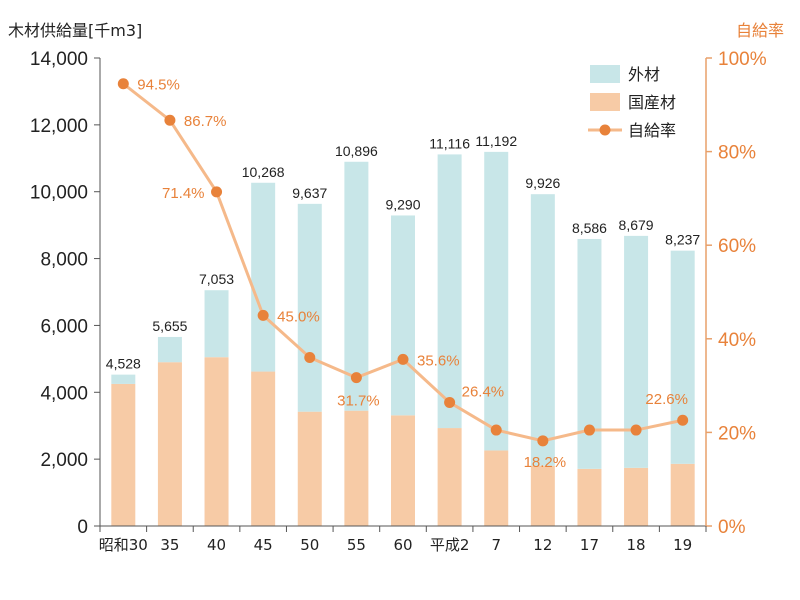 This screenshot has height=600, width=800. What do you see at coordinates (545, 462) in the screenshot?
I see `rate-label: 18.2%` at bounding box center [545, 462].